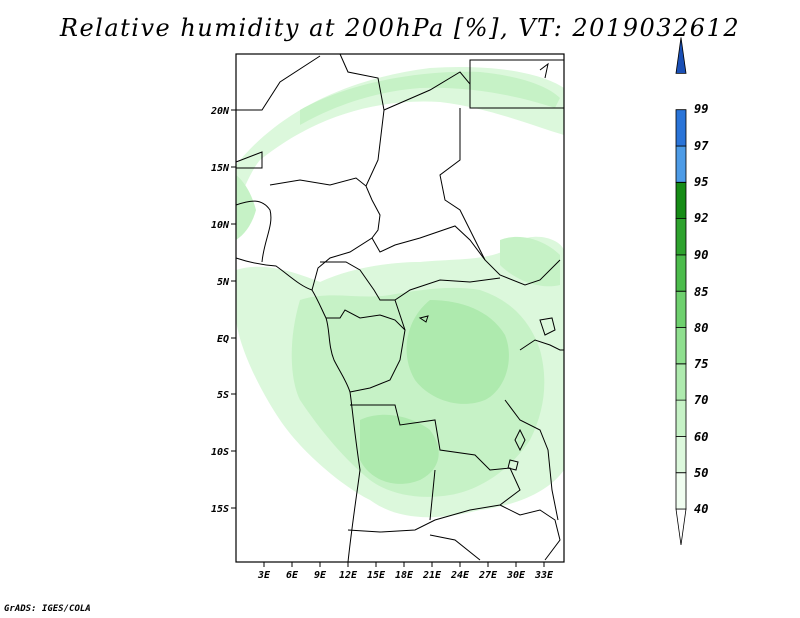  What do you see at coordinates (701, 509) in the screenshot?
I see `colorbar-label: 40` at bounding box center [701, 509].